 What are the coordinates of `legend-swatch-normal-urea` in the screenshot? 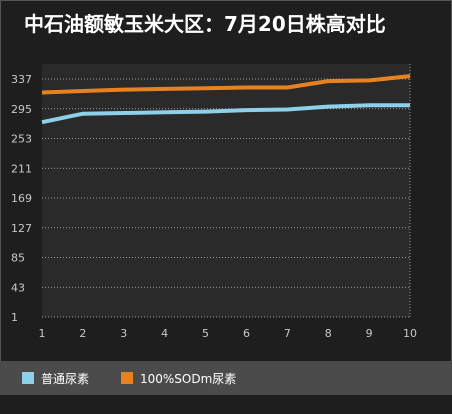 It's located at (28, 378).